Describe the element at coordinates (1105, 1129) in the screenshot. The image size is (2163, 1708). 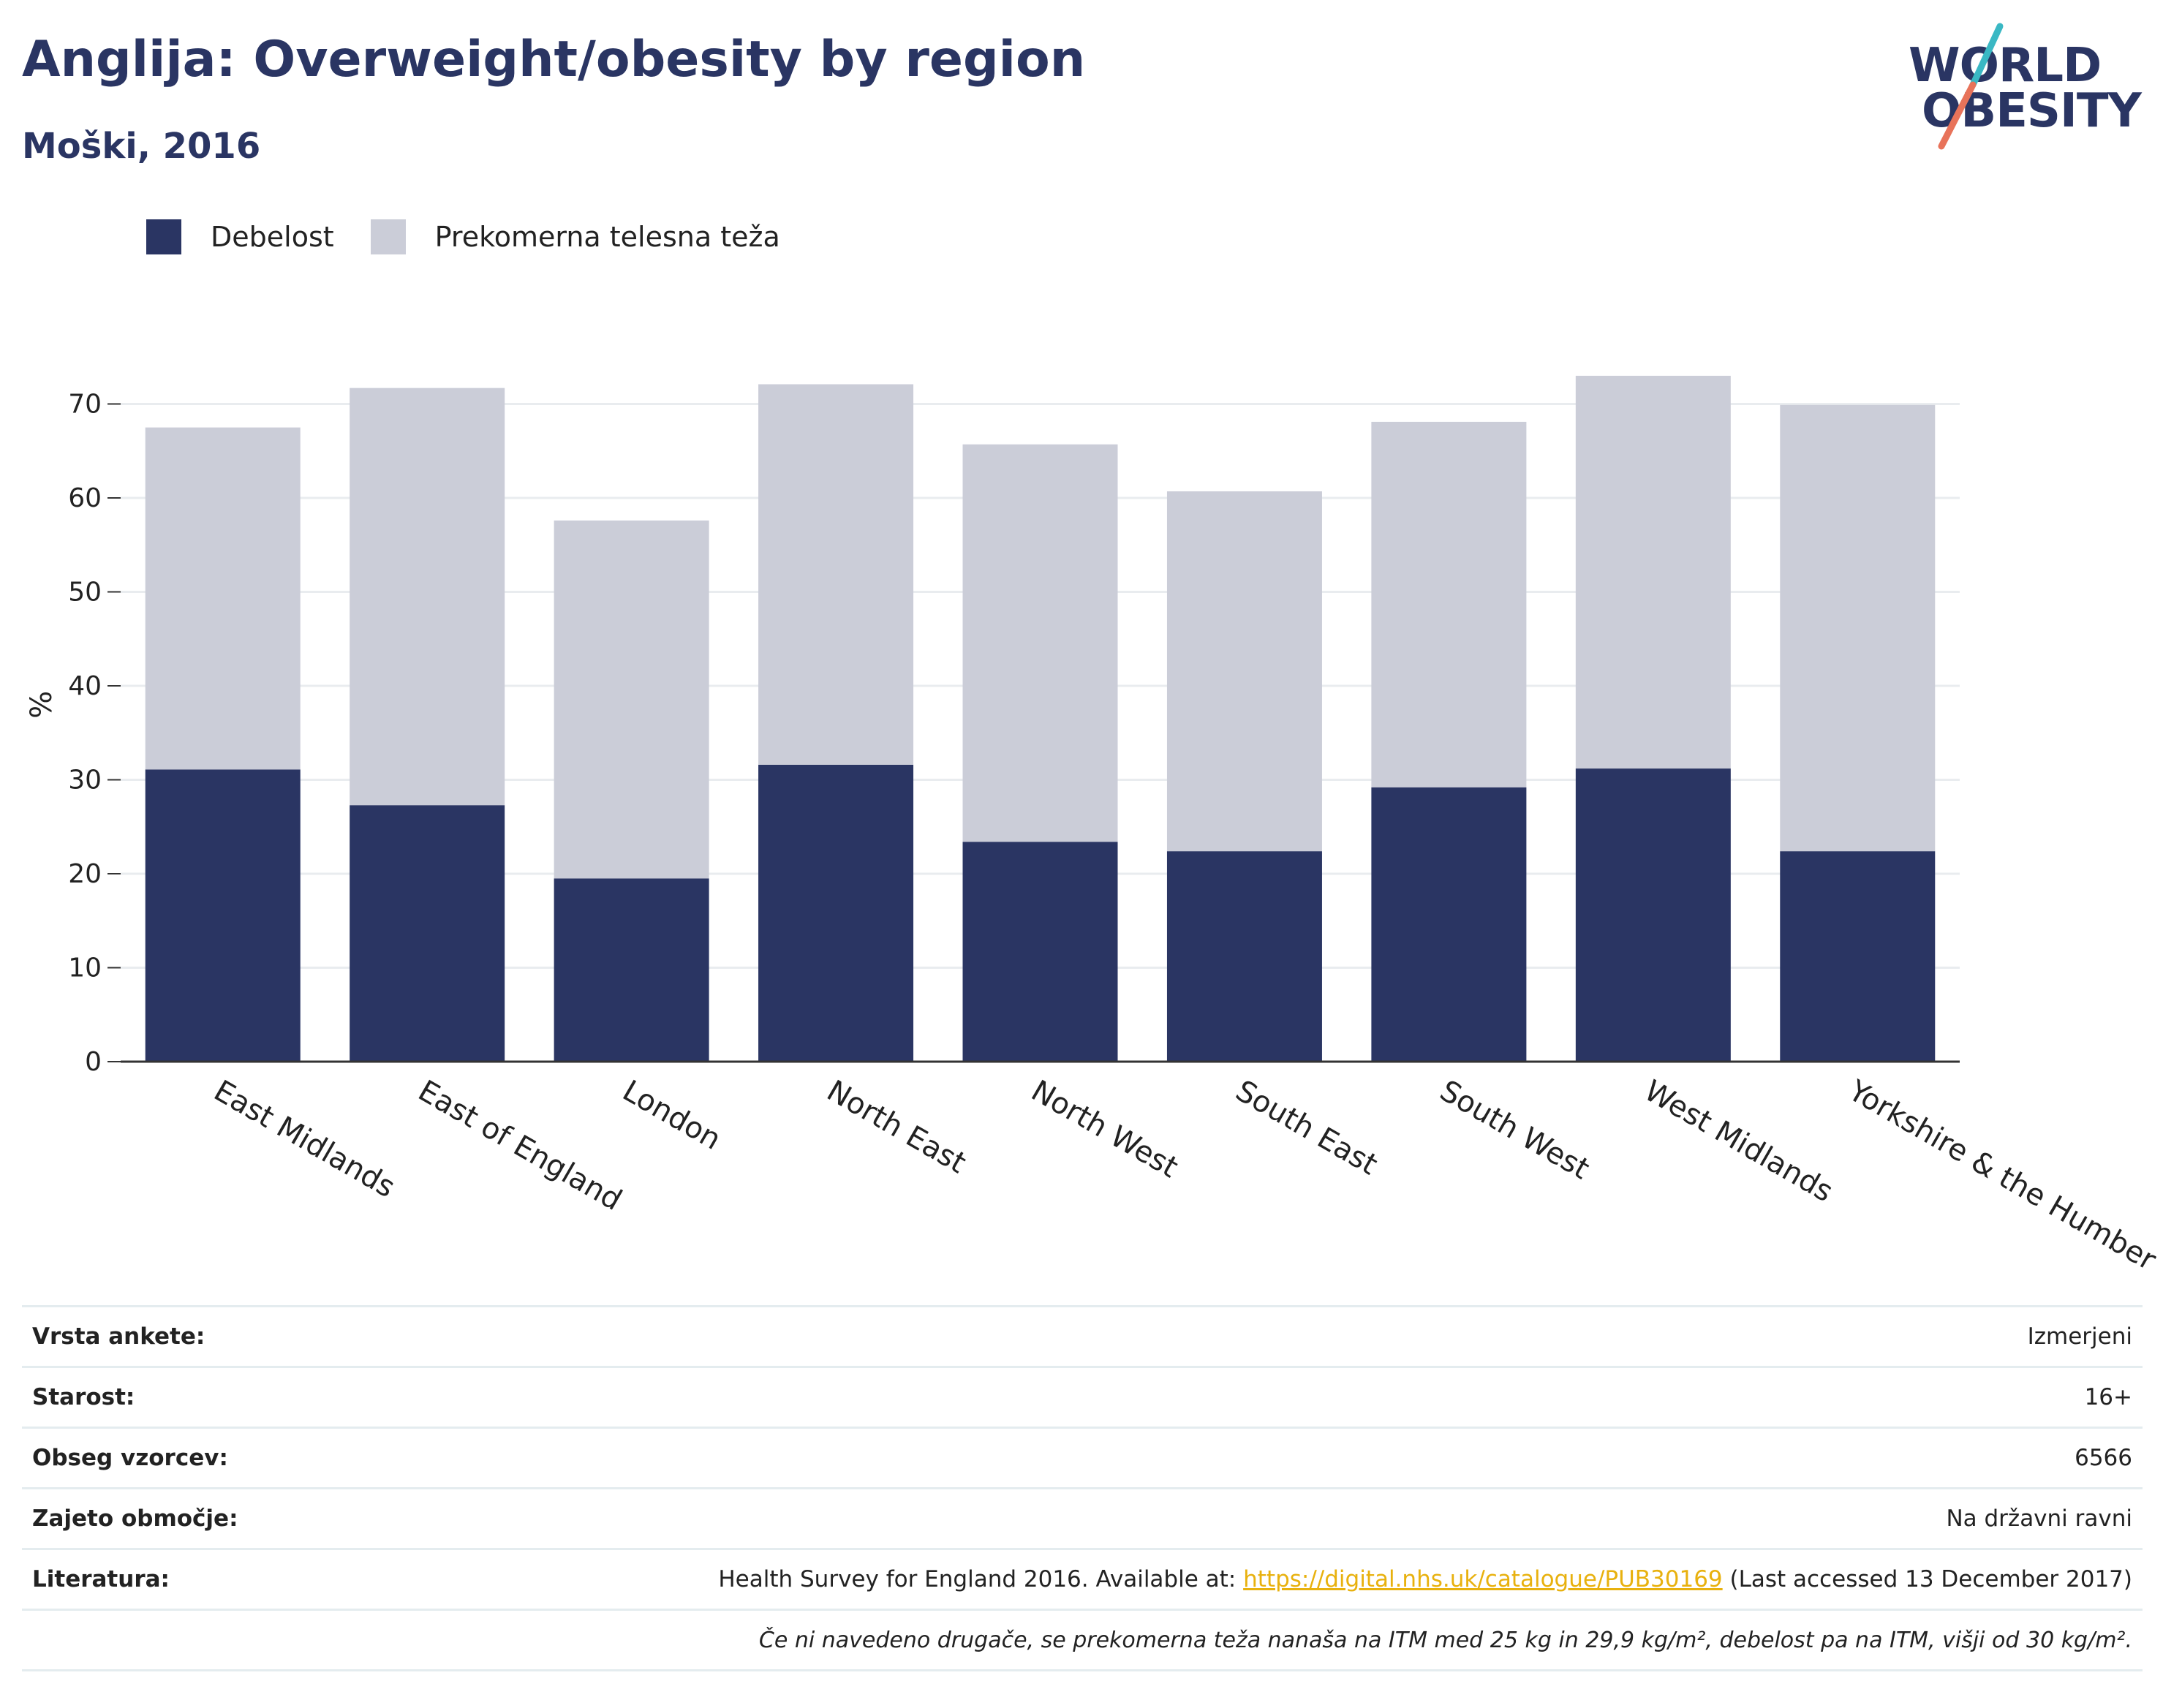
I see `x-tick-label: North West` at that location.